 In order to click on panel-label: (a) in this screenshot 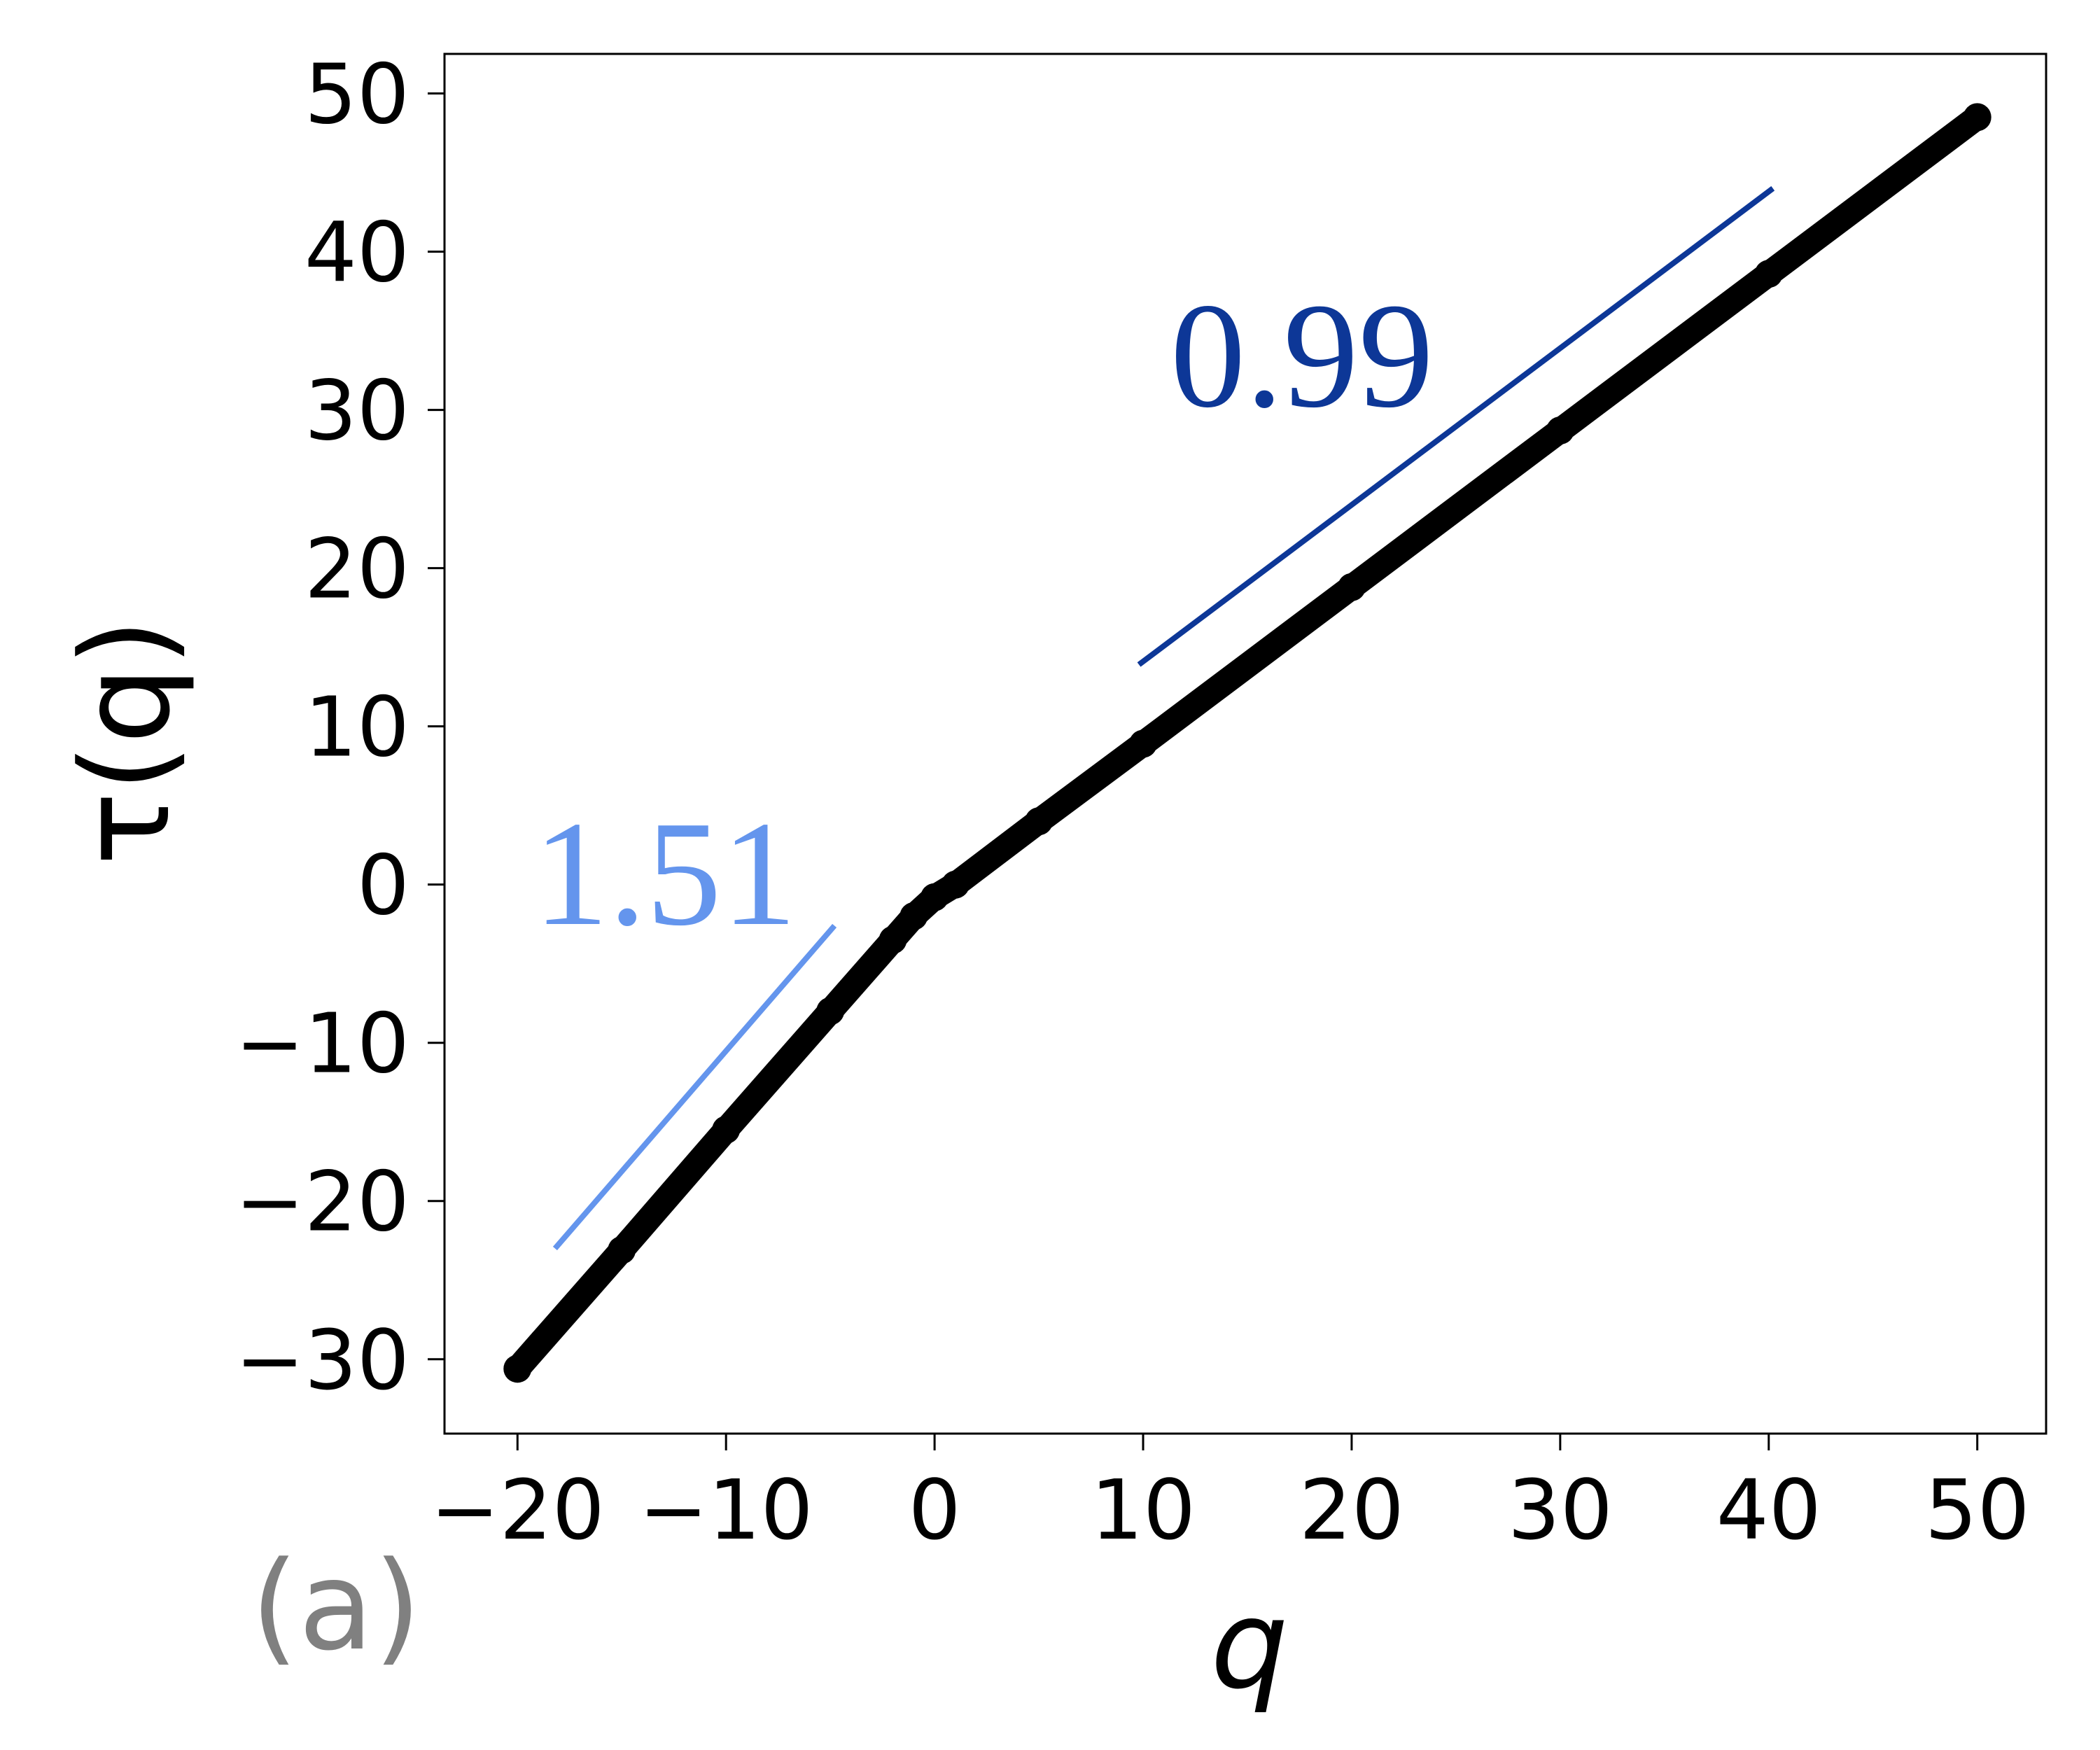, I will do `click(336, 1607)`.